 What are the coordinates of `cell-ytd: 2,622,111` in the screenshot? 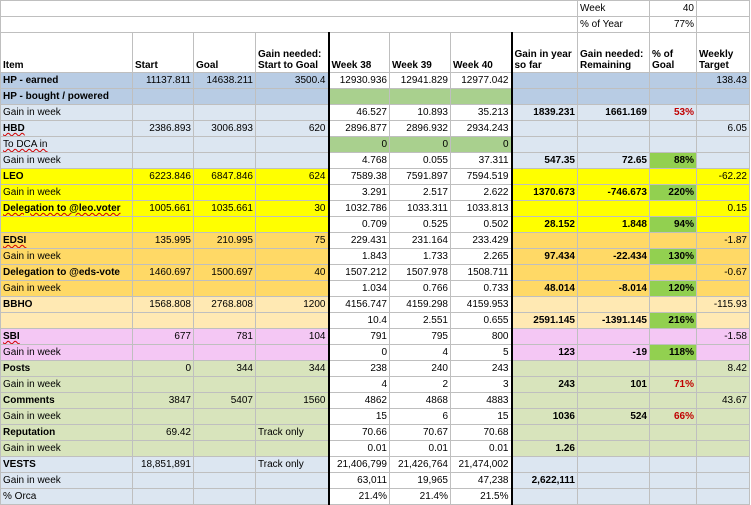 It's located at (544, 480).